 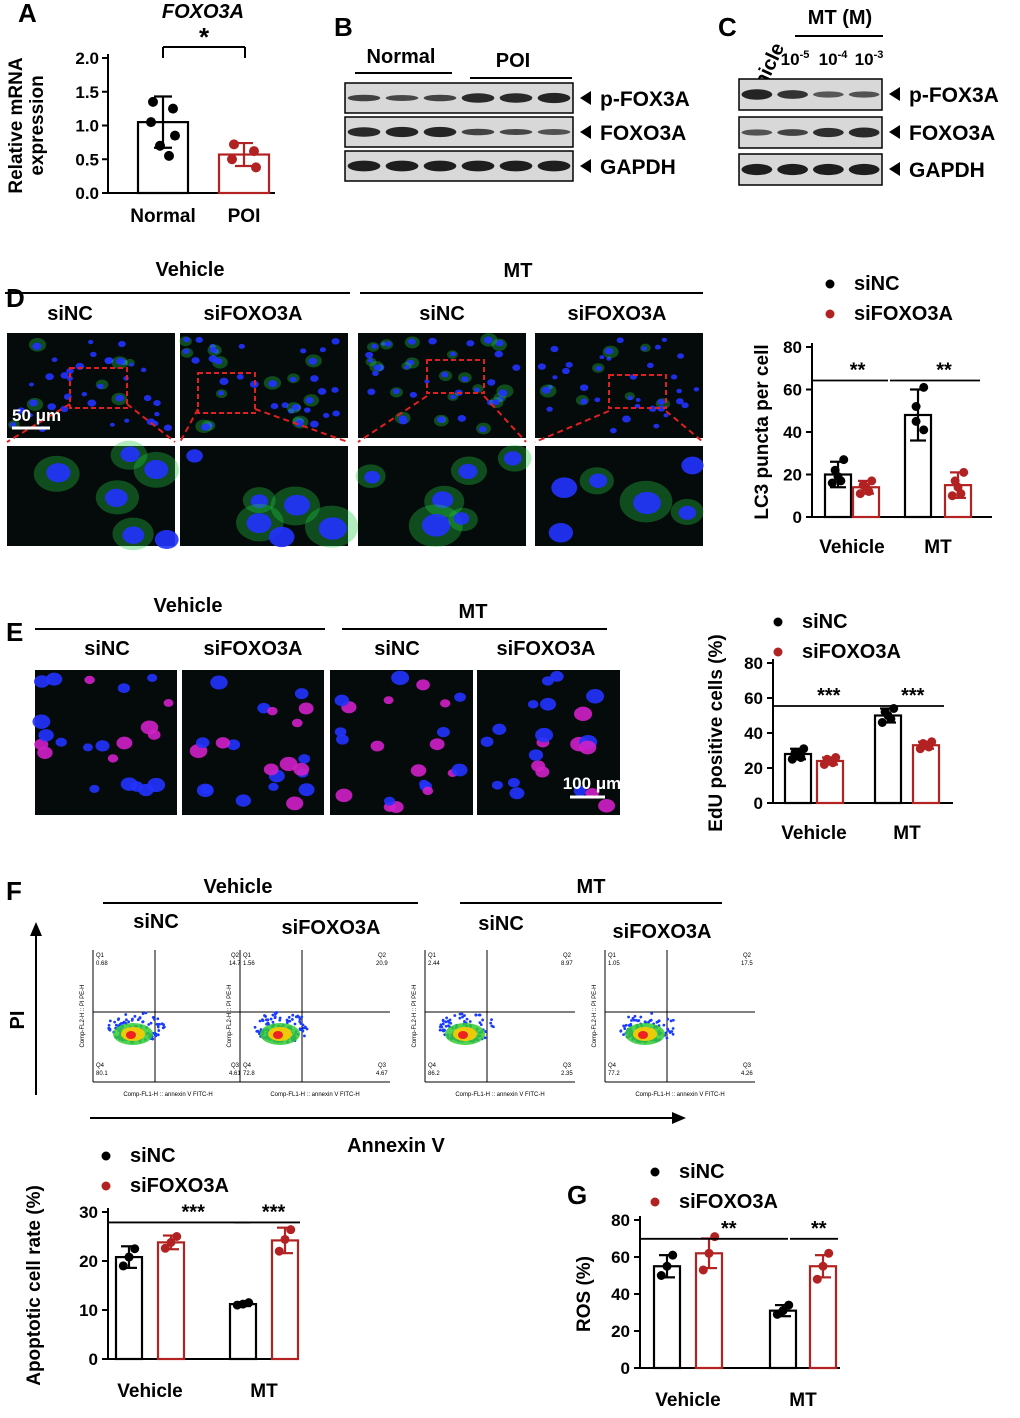 I want to click on flow-x-label: Comp-FL1-H :: annexin V FITC-H, so click(x=167, y=1095).